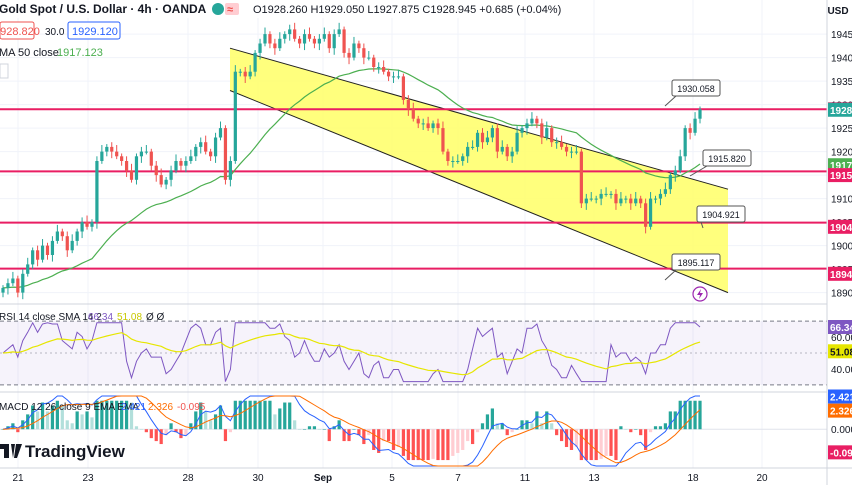 This screenshot has width=852, height=485. I want to click on sell-button, so click(17, 30).